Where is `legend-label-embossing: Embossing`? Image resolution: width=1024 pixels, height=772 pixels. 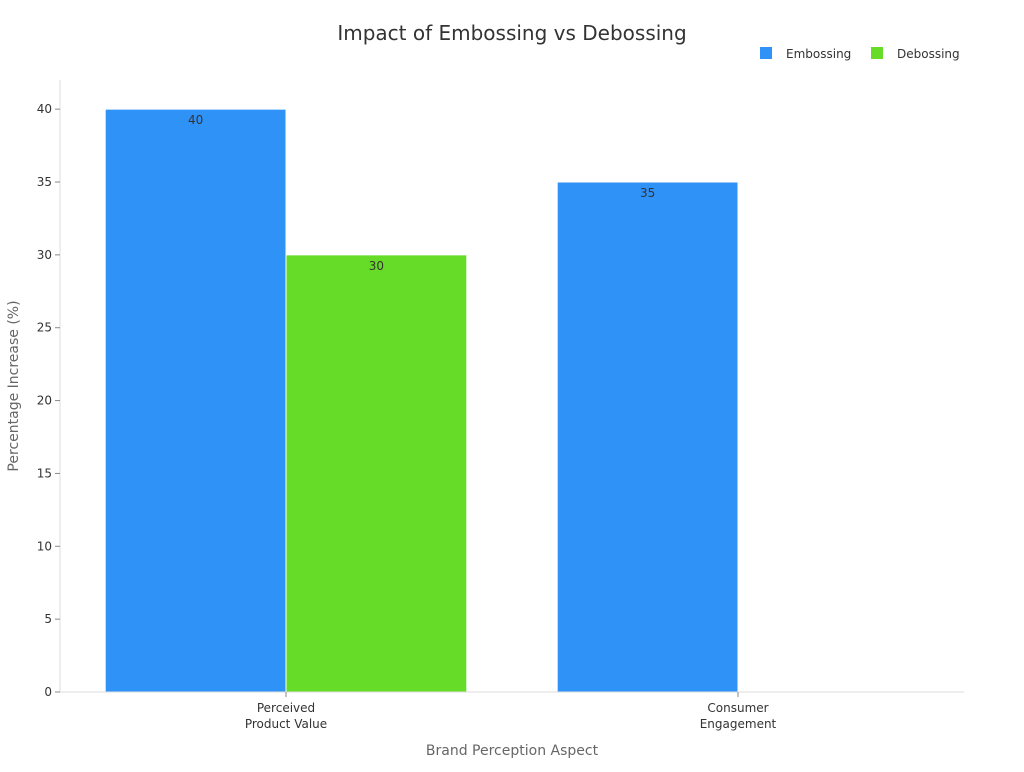 legend-label-embossing: Embossing is located at coordinates (818, 54).